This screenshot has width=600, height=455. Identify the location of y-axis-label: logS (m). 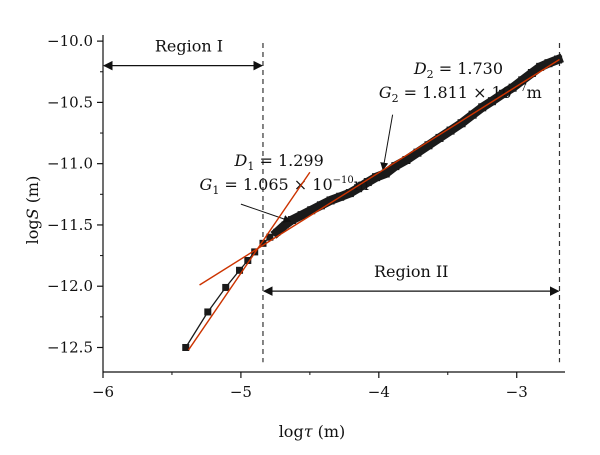
(32, 210).